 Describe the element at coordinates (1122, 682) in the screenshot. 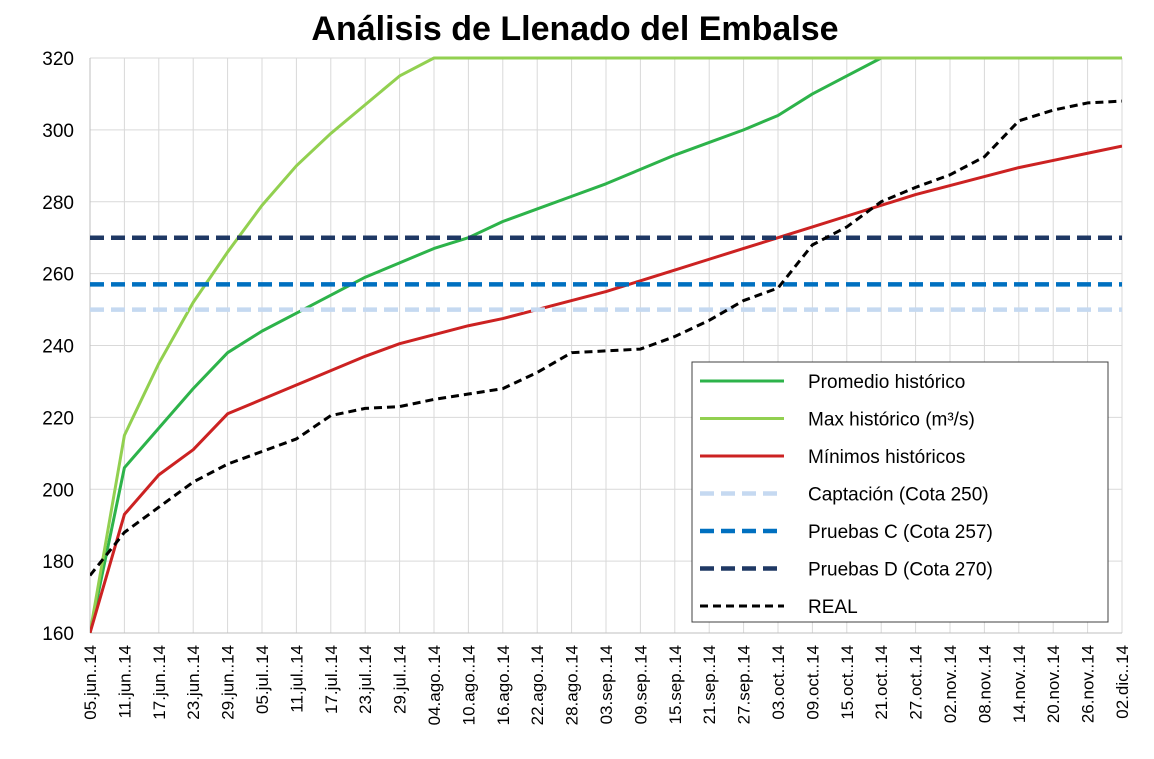

I see `x-tick-label: 02.dic..14` at that location.